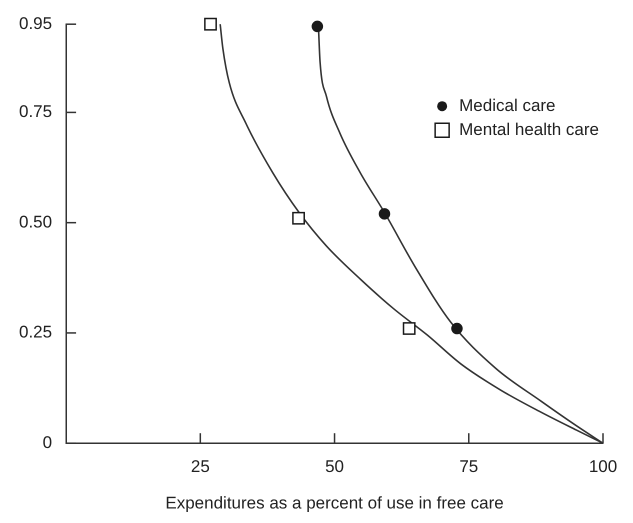  What do you see at coordinates (334, 466) in the screenshot?
I see `x-tick-label: 50` at bounding box center [334, 466].